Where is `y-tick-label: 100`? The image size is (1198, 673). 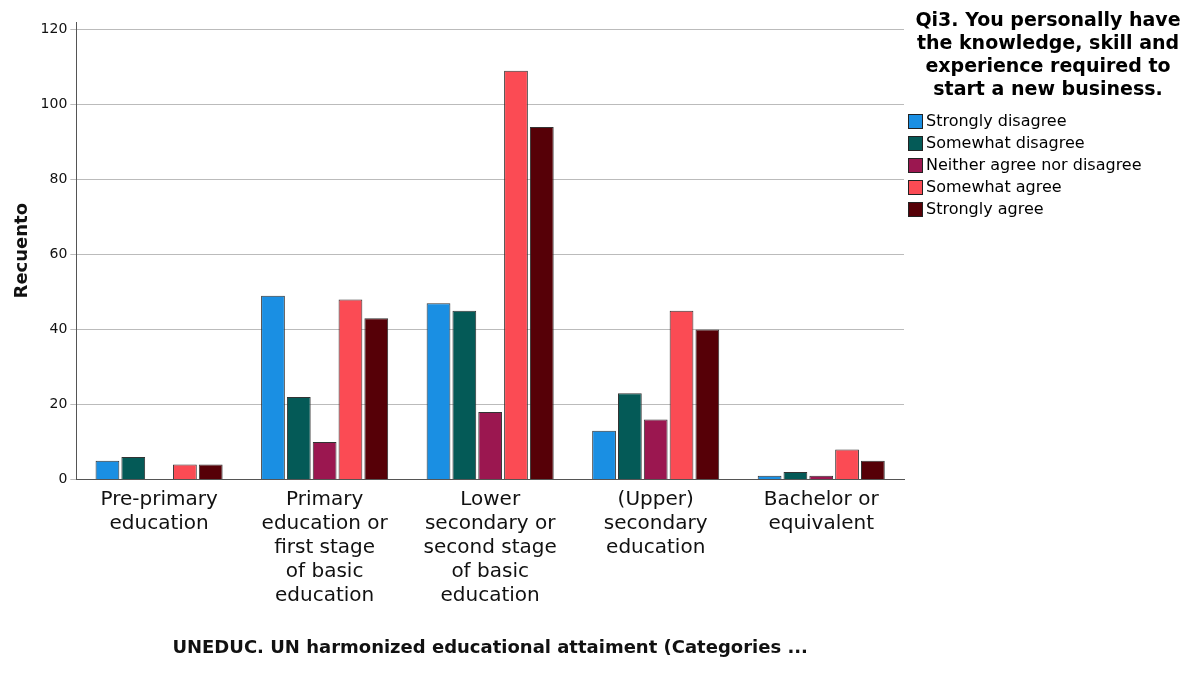
y-tick-label: 100 is located at coordinates (54, 103).